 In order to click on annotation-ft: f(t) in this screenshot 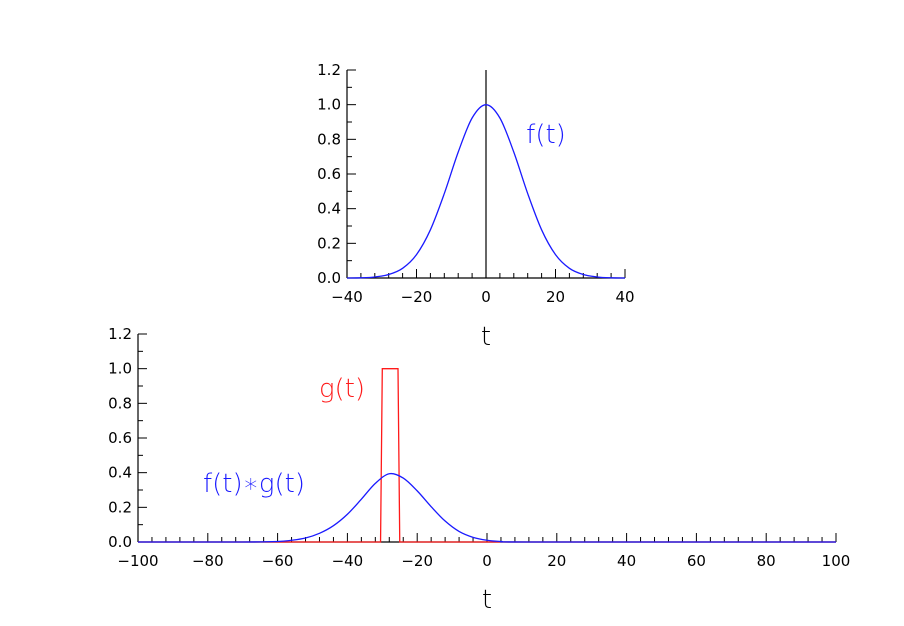, I will do `click(546, 135)`.